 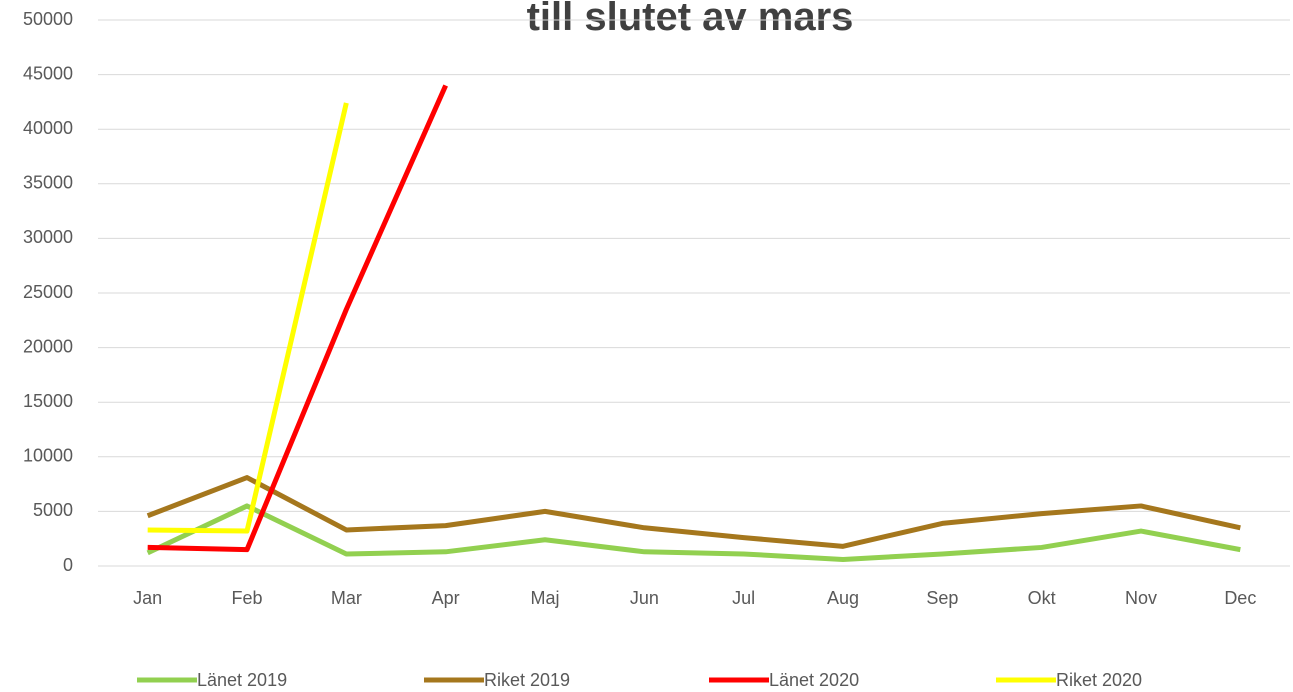 What do you see at coordinates (48, 401) in the screenshot?
I see `y-tick-label: 15000` at bounding box center [48, 401].